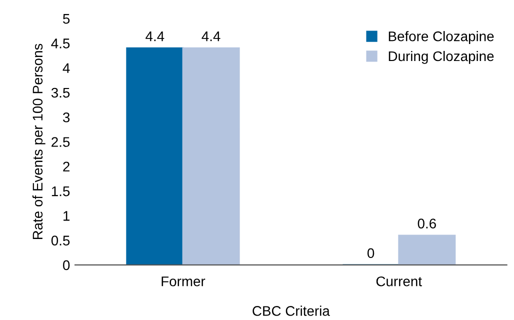 This screenshot has height=320, width=514. I want to click on data-label: 0.6, so click(427, 223).